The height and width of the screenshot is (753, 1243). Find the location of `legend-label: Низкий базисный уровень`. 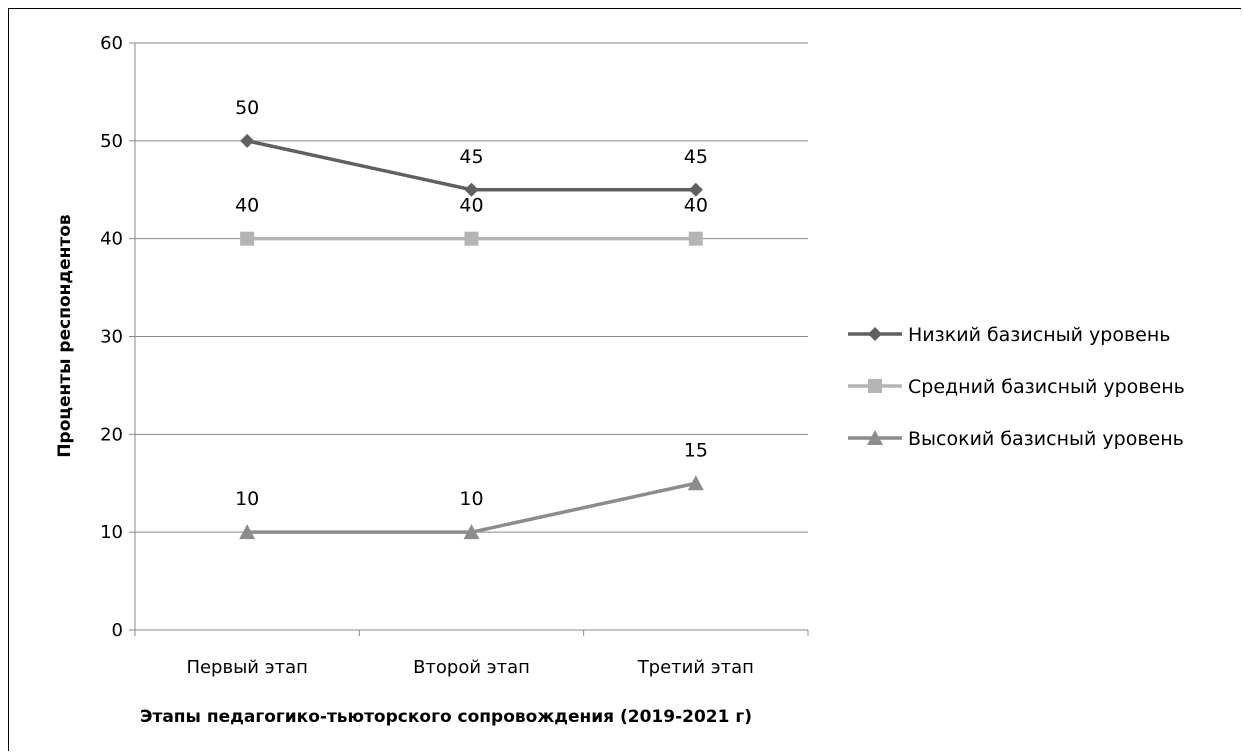

legend-label: Низкий базисный уровень is located at coordinates (1039, 335).